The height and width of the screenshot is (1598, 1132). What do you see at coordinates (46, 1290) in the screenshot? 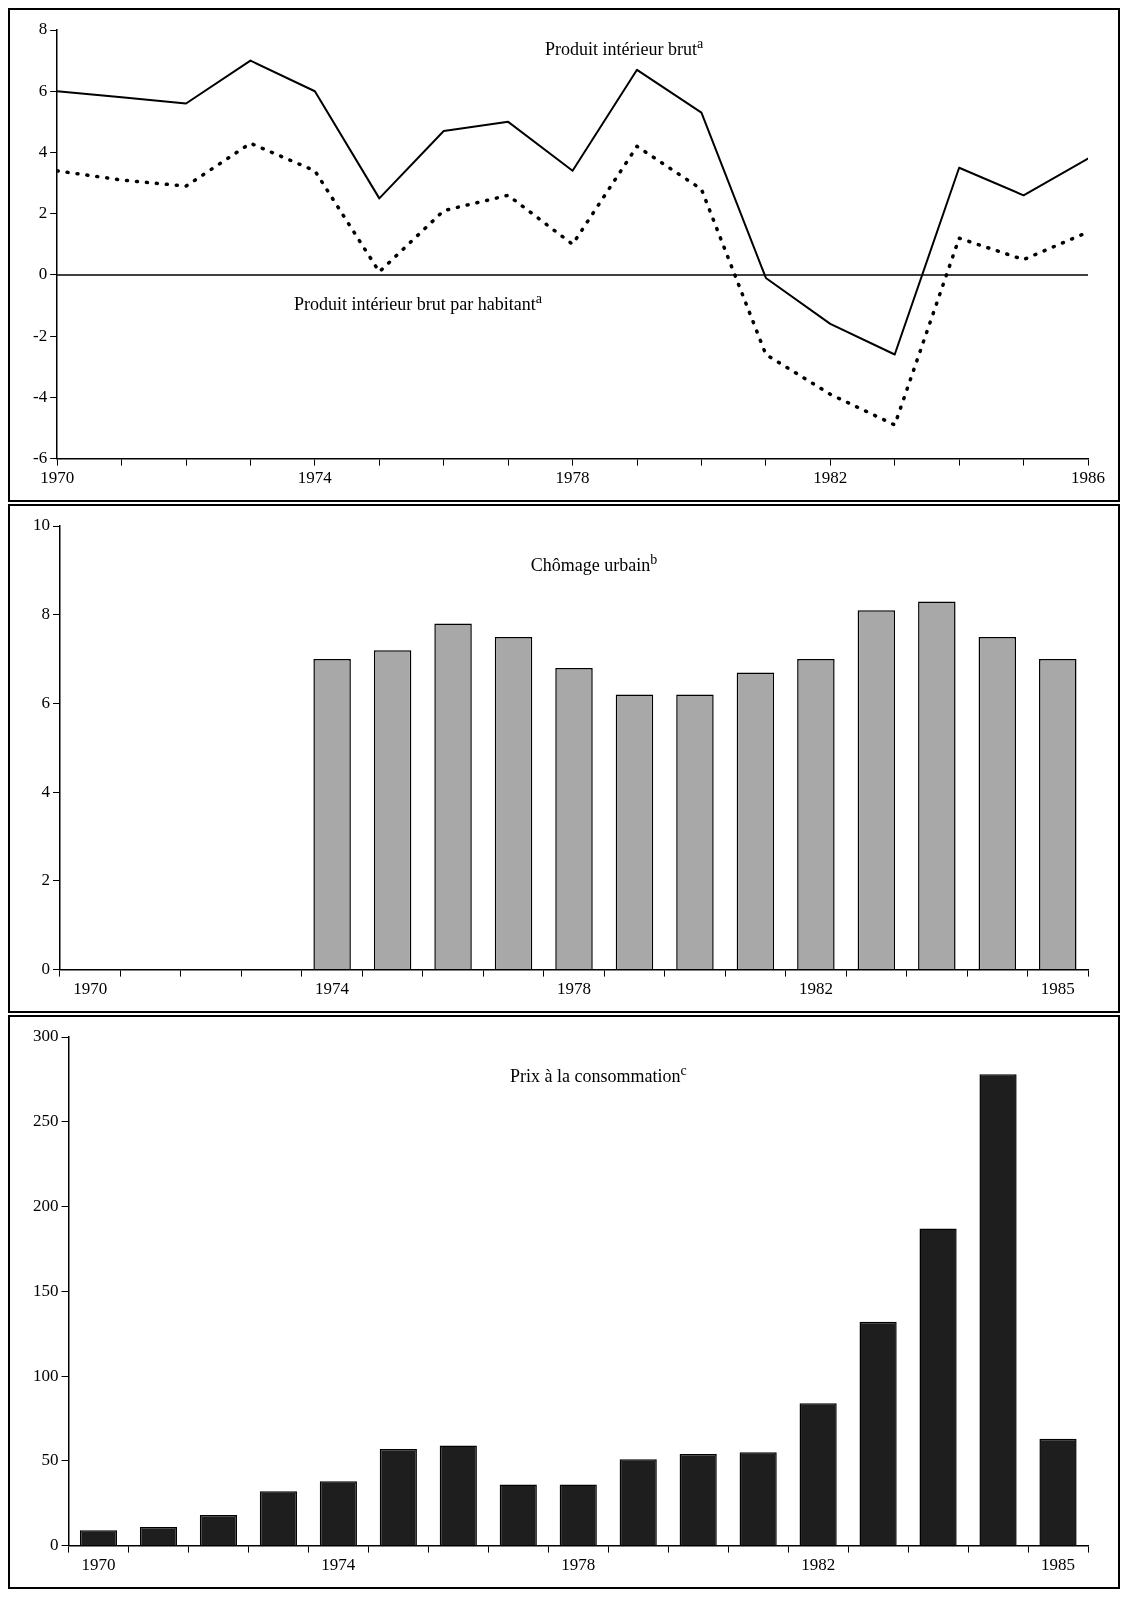
I see `y-tick-label: 150` at bounding box center [46, 1290].